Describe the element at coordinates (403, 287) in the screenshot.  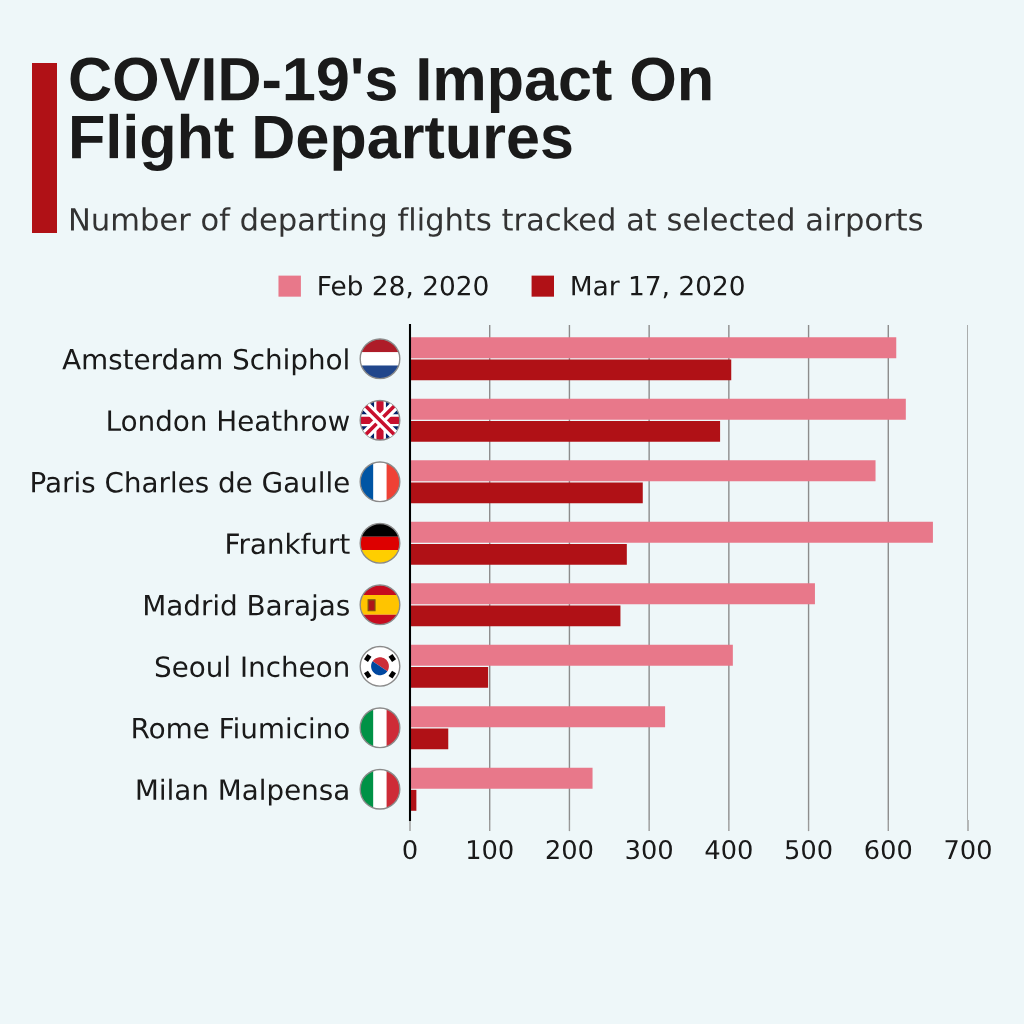
I see `legend-label: Feb 28, 2020` at that location.